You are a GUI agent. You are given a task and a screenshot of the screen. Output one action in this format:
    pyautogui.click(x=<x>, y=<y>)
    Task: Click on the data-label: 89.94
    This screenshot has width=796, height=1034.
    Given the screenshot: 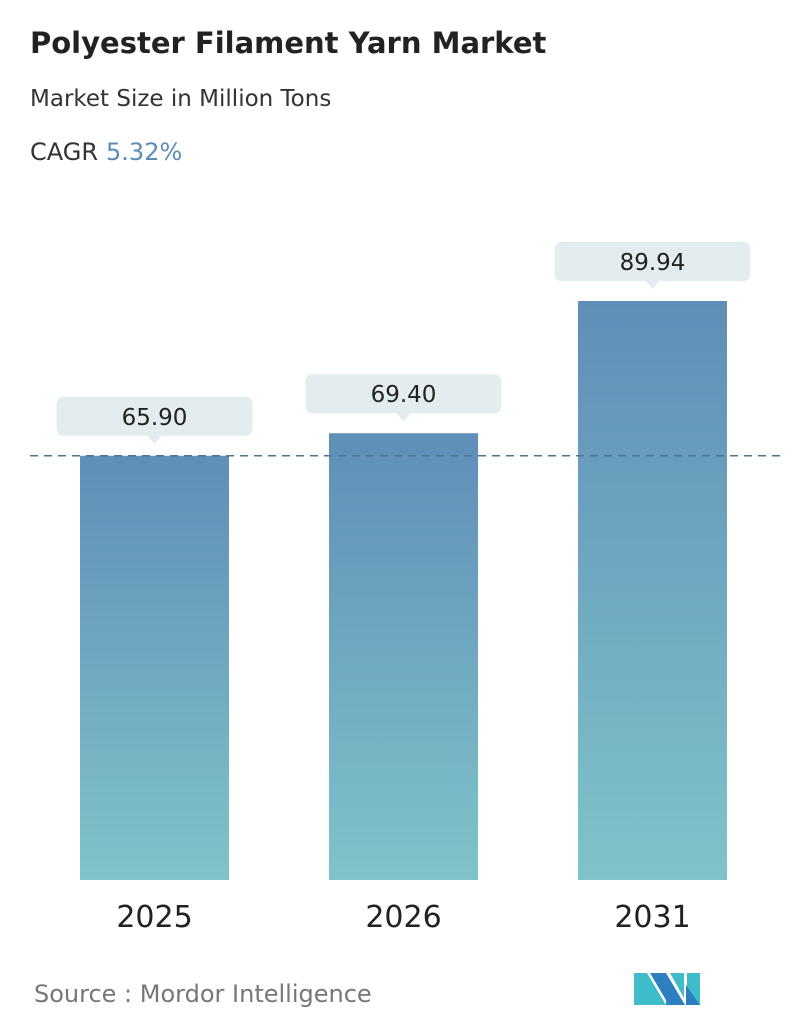 What is the action you would take?
    pyautogui.click(x=653, y=263)
    